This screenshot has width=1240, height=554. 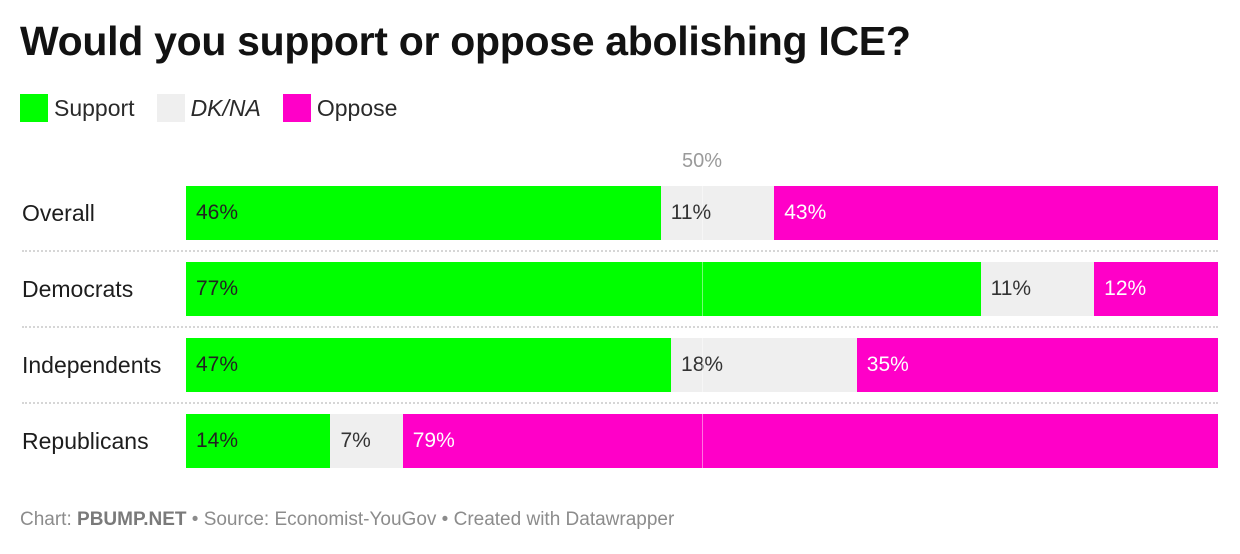 I want to click on reference-line-overall, so click(x=702, y=213).